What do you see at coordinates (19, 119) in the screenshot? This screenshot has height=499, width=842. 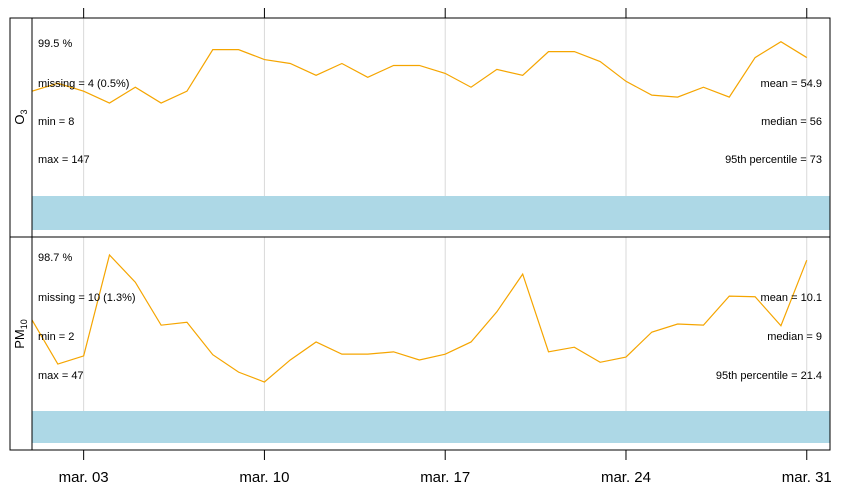 I see `strip-name: O` at bounding box center [19, 119].